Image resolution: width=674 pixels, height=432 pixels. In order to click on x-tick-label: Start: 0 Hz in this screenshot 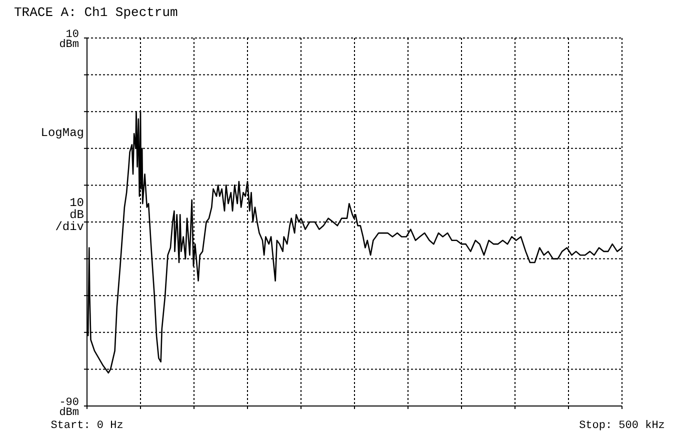, I will do `click(87, 426)`.